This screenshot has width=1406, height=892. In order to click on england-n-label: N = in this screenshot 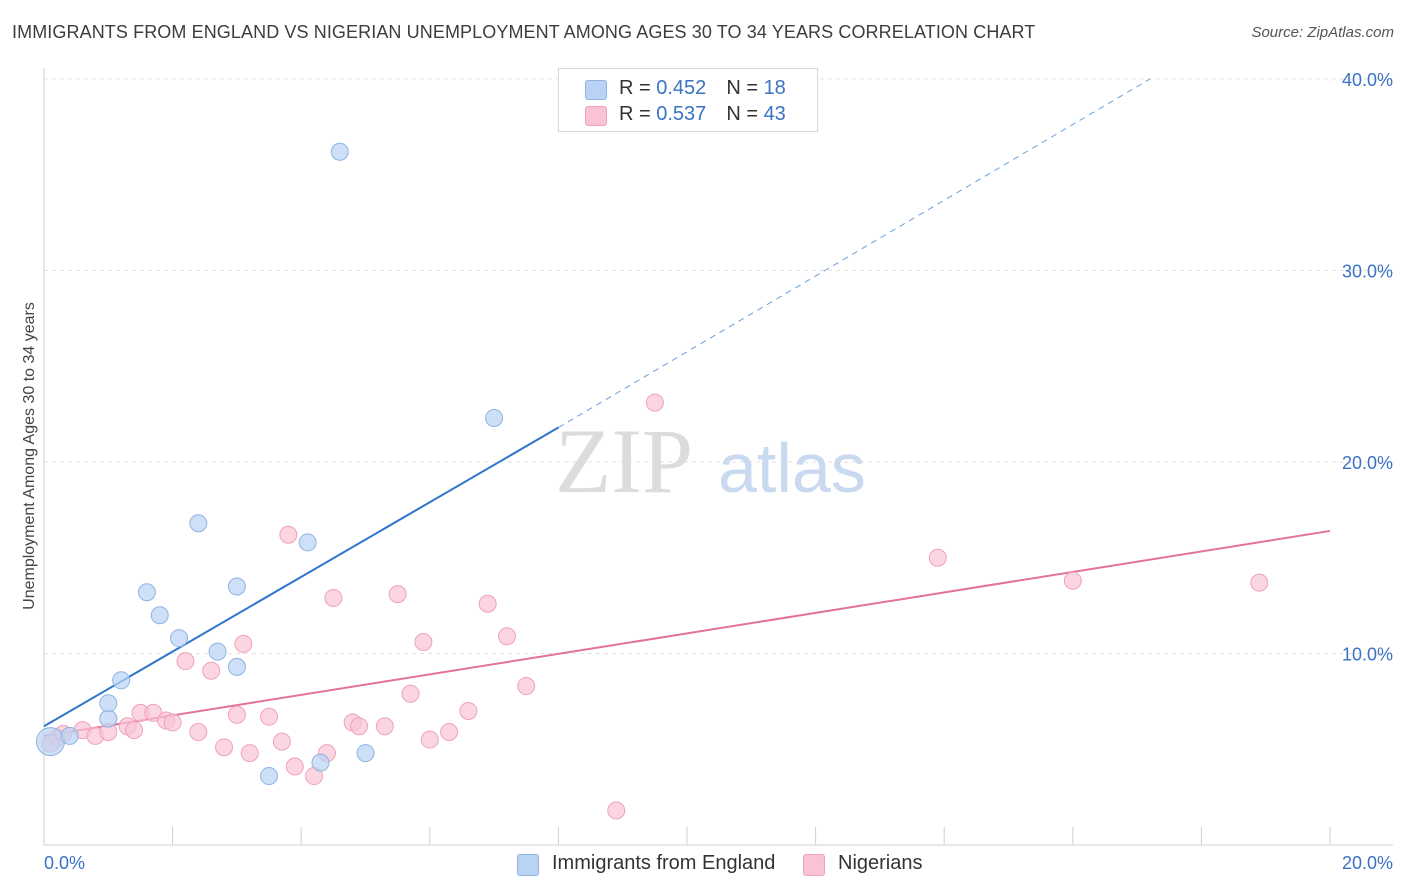, I will do `click(745, 88)`.